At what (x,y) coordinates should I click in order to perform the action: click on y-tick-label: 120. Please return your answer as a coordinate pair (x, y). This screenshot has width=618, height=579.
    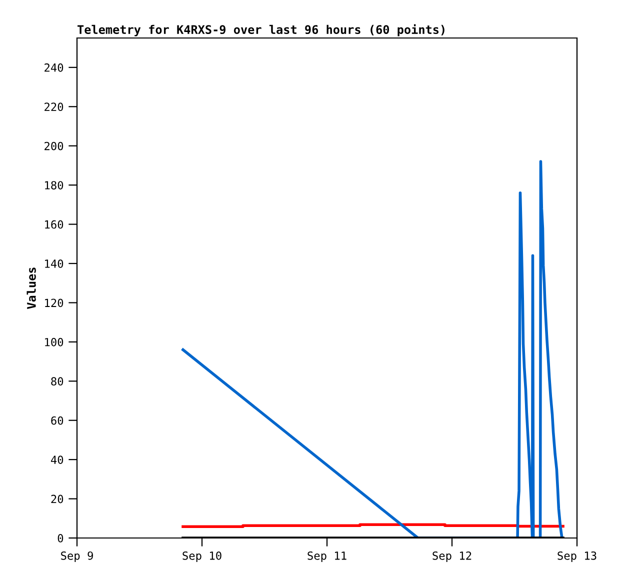
    Looking at the image, I should click on (54, 303).